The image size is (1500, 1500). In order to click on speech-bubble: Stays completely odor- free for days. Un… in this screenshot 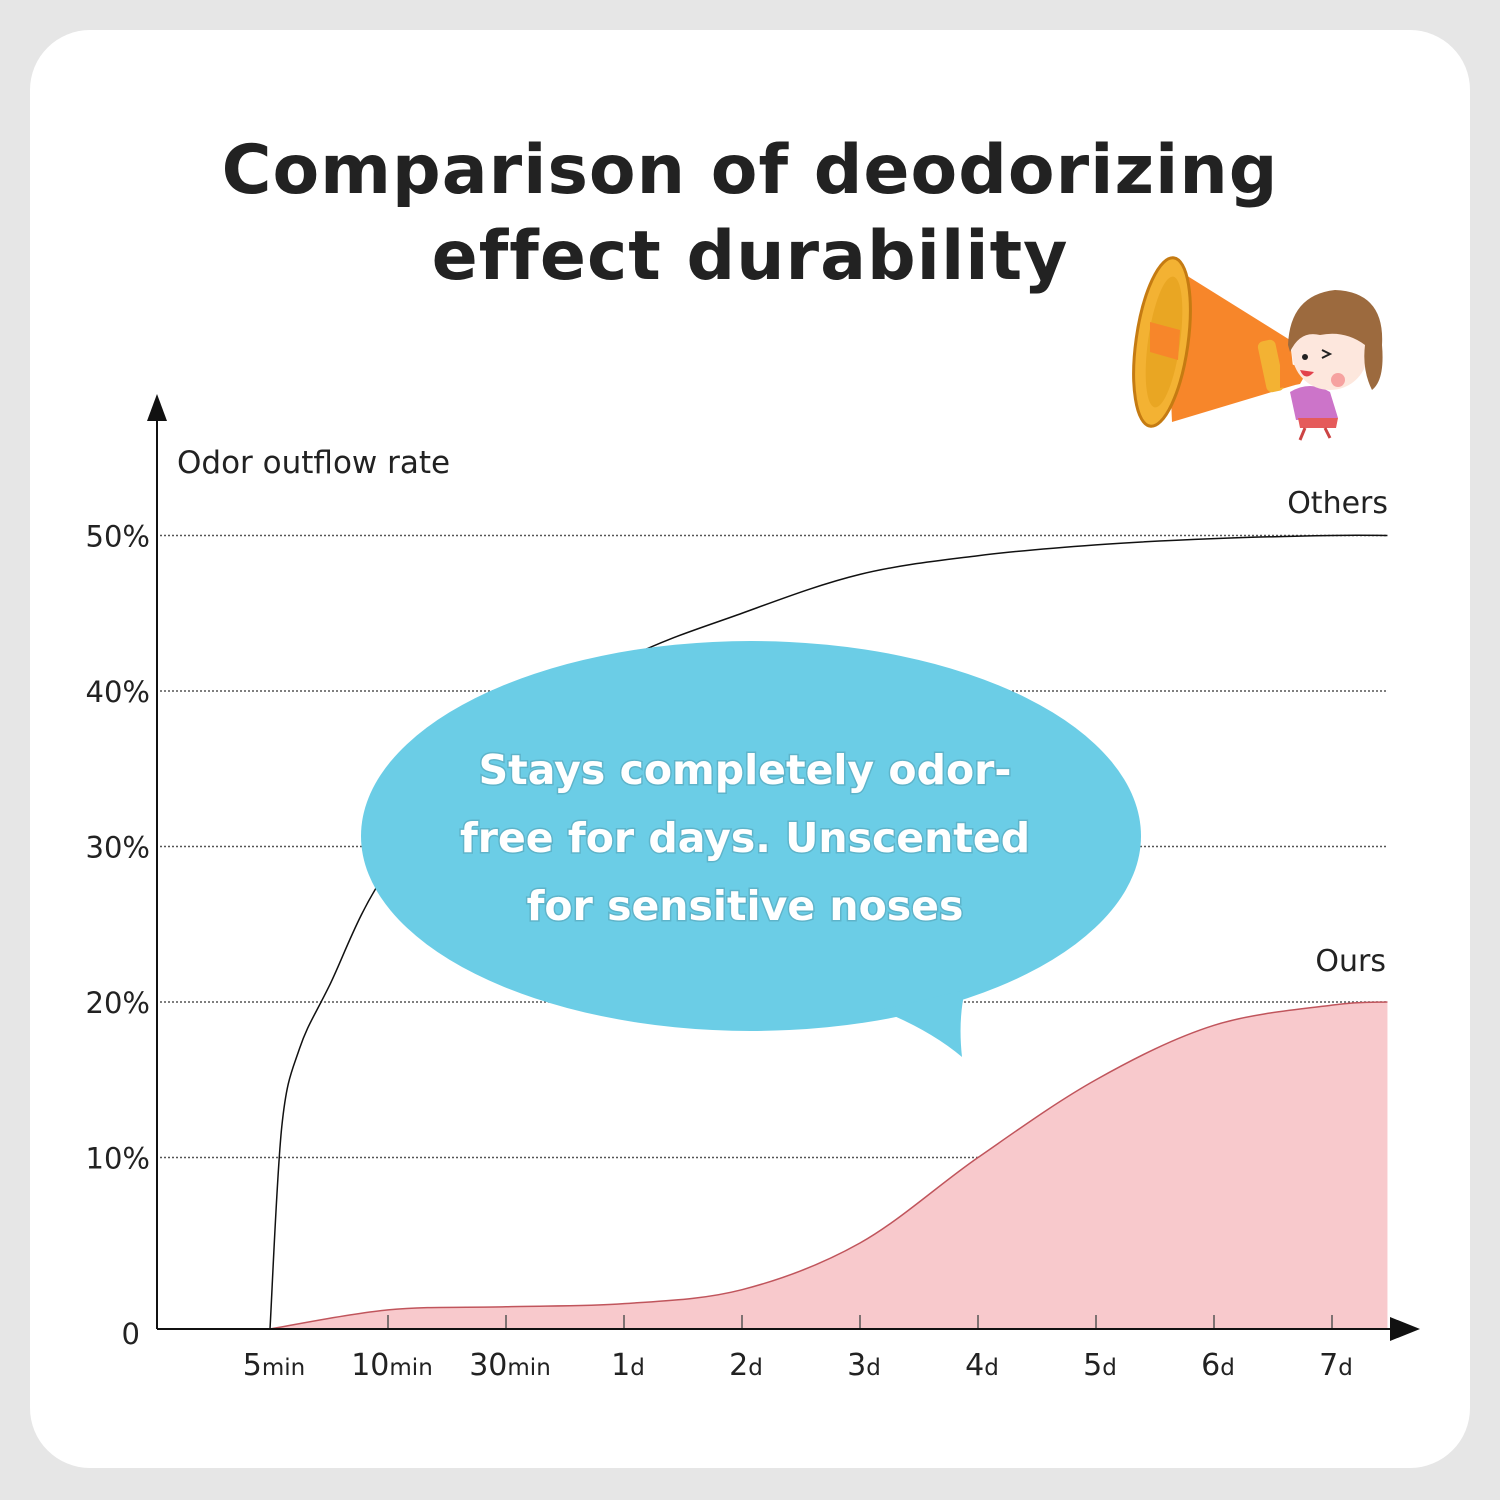, I will do `click(751, 849)`.